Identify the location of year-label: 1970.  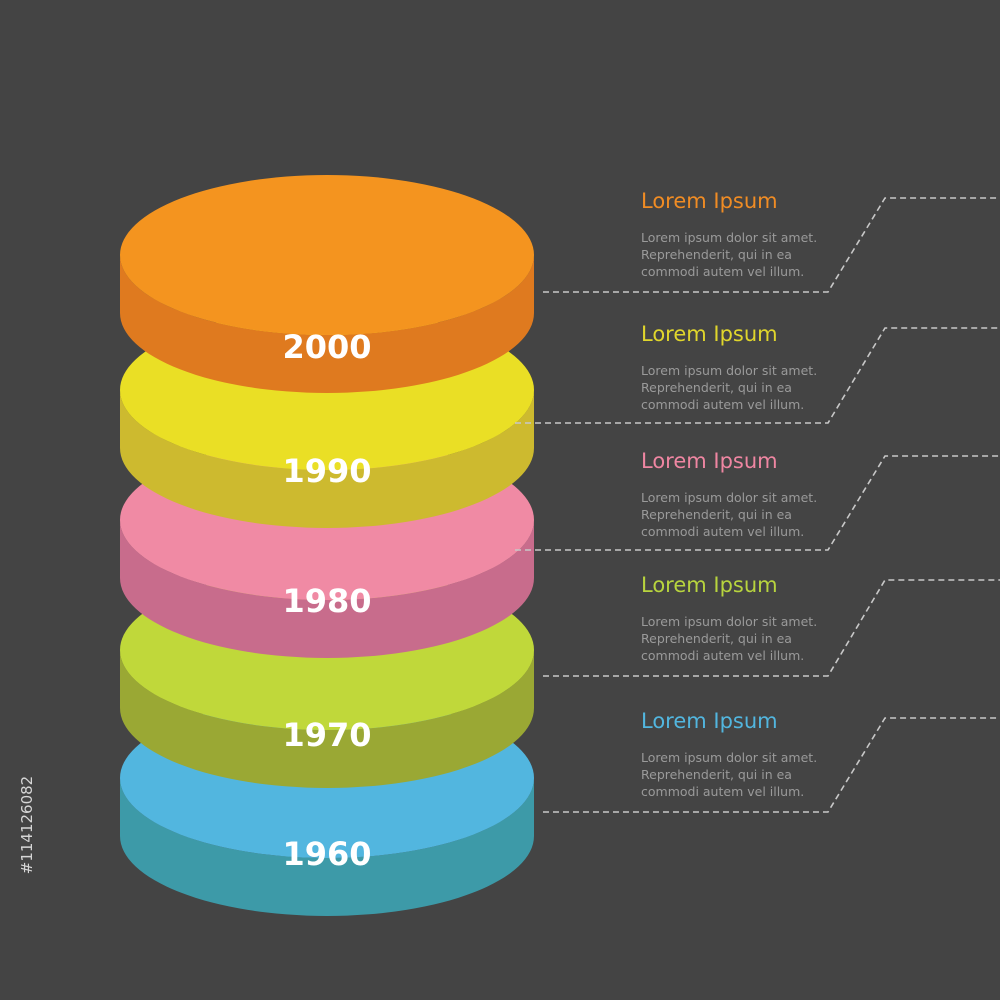
(326, 735).